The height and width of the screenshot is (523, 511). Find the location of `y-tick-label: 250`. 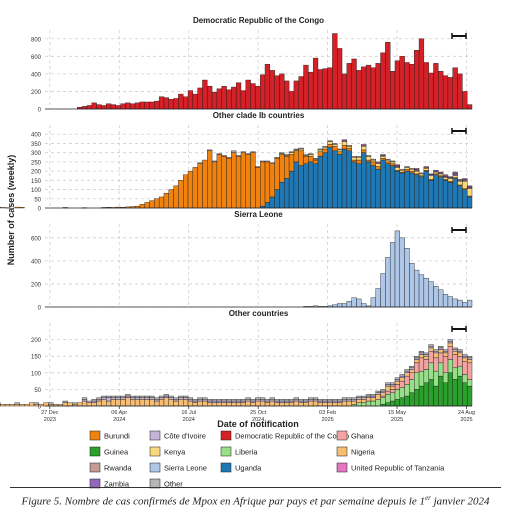

y-tick-label: 250 is located at coordinates (36, 163).